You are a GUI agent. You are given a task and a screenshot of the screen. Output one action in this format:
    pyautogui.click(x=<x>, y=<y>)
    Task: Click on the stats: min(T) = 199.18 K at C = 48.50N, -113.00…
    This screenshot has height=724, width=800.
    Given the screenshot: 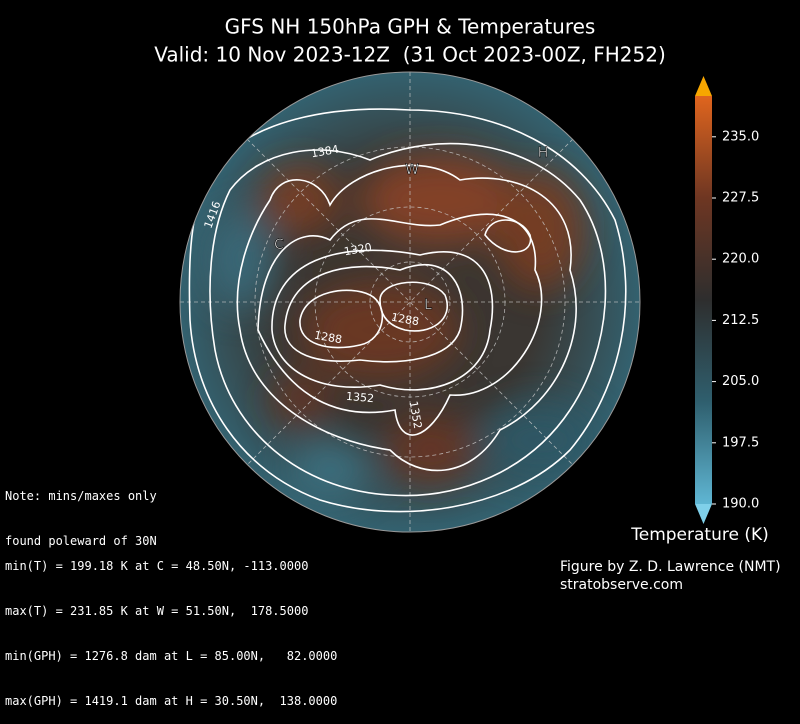 What is the action you would take?
    pyautogui.click(x=171, y=626)
    